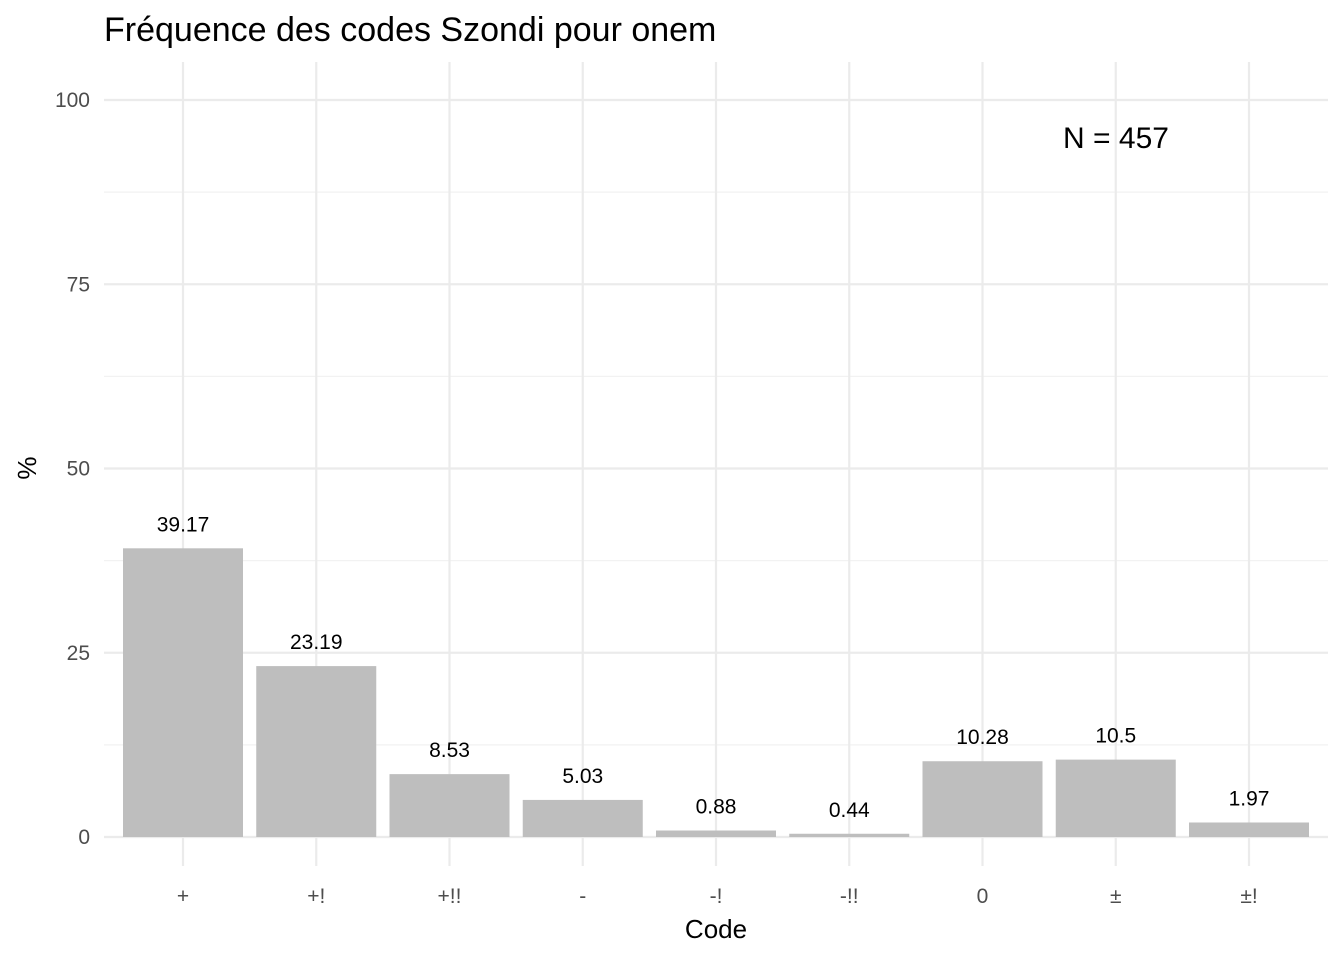  What do you see at coordinates (582, 896) in the screenshot?
I see `x-tick-label: -` at bounding box center [582, 896].